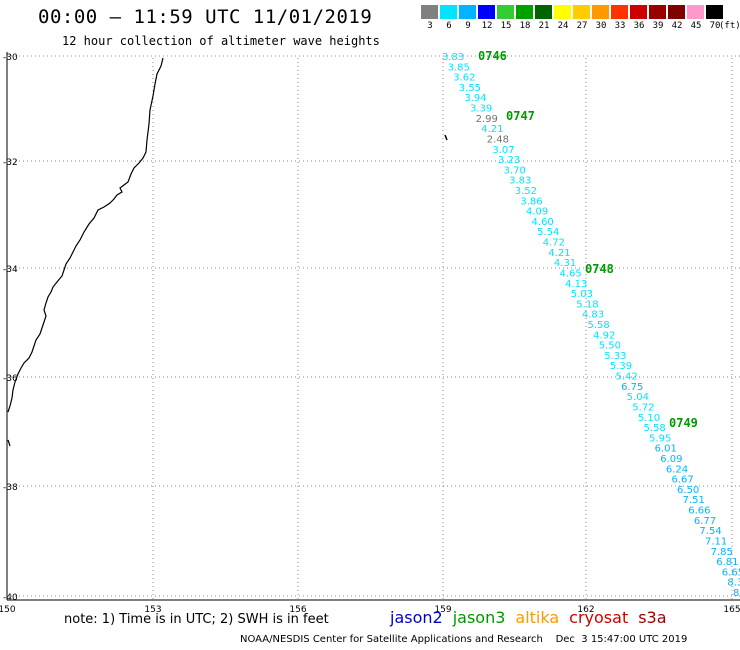 The width and height of the screenshot is (740, 650). Describe the element at coordinates (722, 552) in the screenshot. I see `swh-value: 7.85` at that location.